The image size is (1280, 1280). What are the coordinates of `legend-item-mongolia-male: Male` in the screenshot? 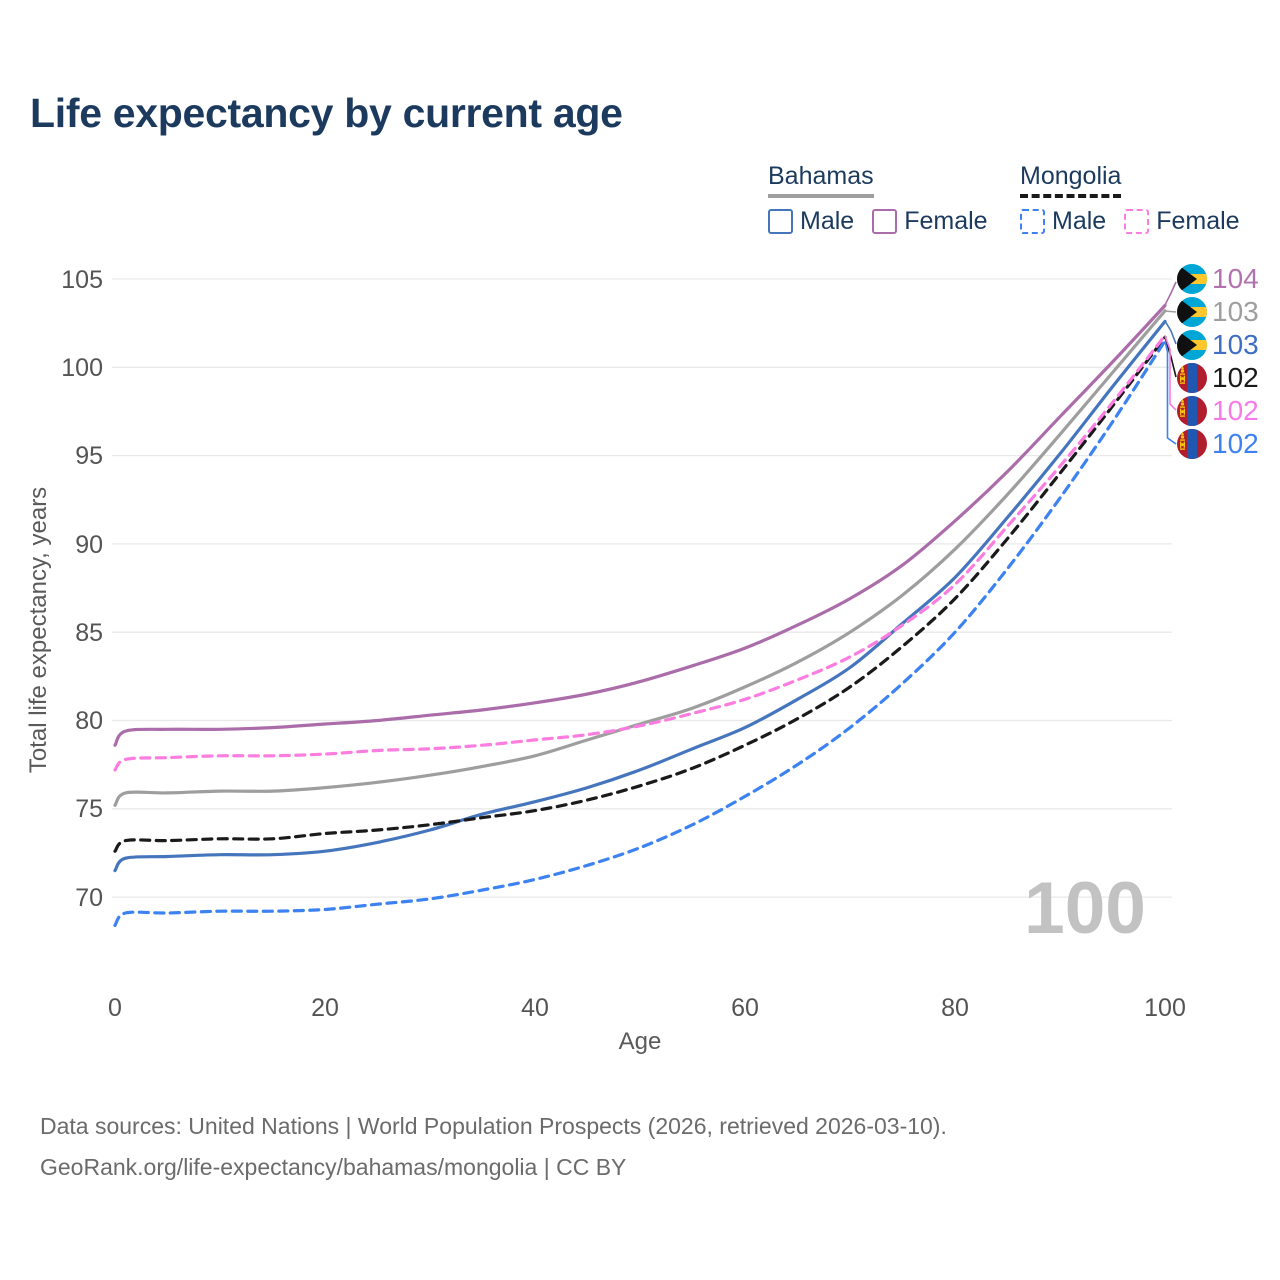 It's located at (1063, 221).